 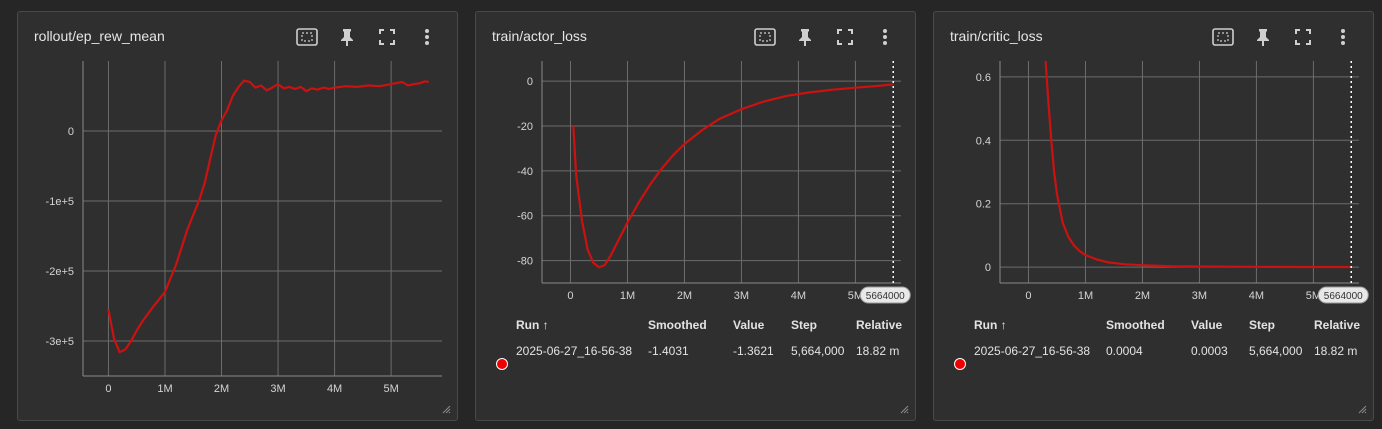 What do you see at coordinates (753, 351) in the screenshot?
I see `raw-value: -1.3621` at bounding box center [753, 351].